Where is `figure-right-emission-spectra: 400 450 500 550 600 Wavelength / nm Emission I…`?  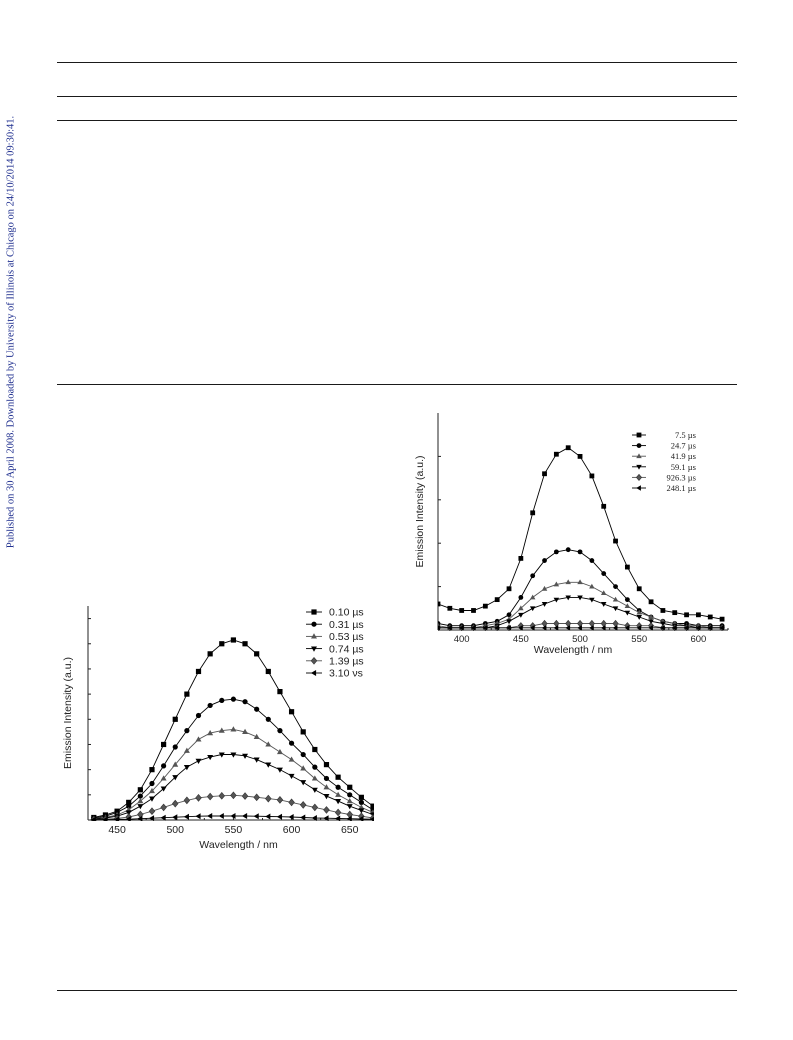
figure-right-emission-spectra: 400 450 500 550 600 Wavelength / nm Emission I… is located at coordinates (571, 534).